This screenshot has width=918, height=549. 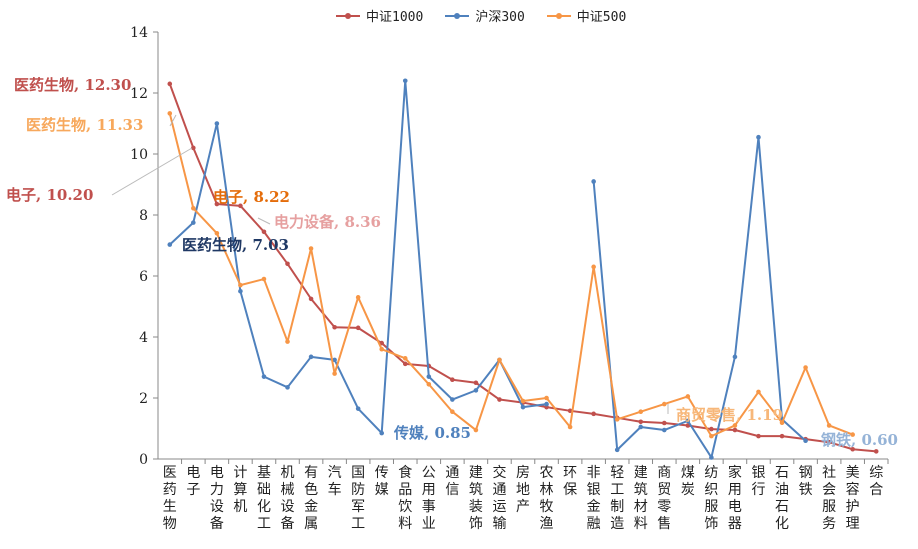 What do you see at coordinates (170, 498) in the screenshot?
I see `x-tick-label: 医药生物` at bounding box center [170, 498].